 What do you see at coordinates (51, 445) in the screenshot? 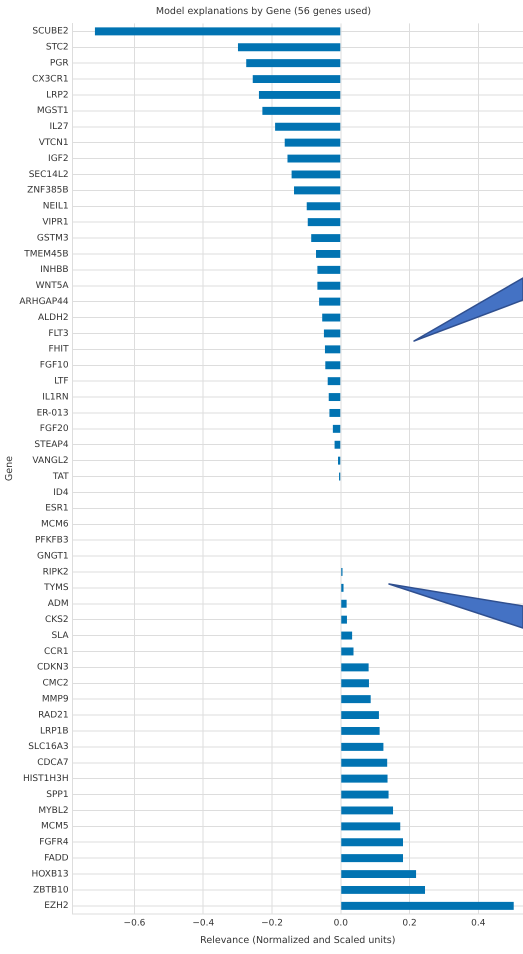
I see `y-tick-label: STEAP4` at bounding box center [51, 445].